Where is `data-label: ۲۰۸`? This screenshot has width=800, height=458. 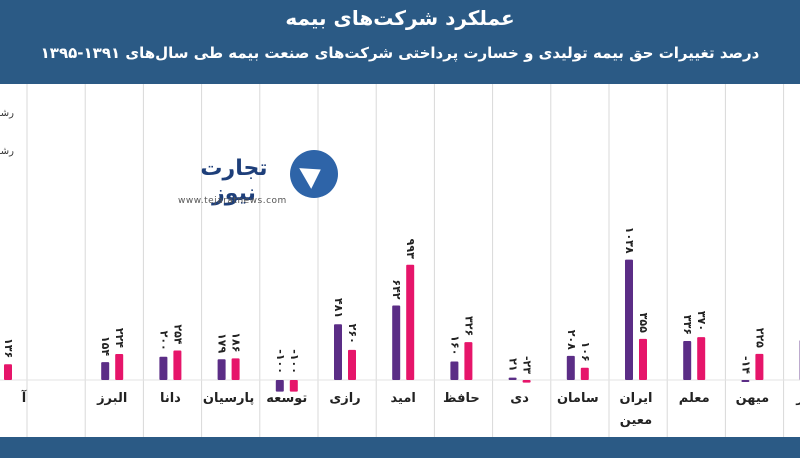 data-label: ۲۰۸ is located at coordinates (571, 340).